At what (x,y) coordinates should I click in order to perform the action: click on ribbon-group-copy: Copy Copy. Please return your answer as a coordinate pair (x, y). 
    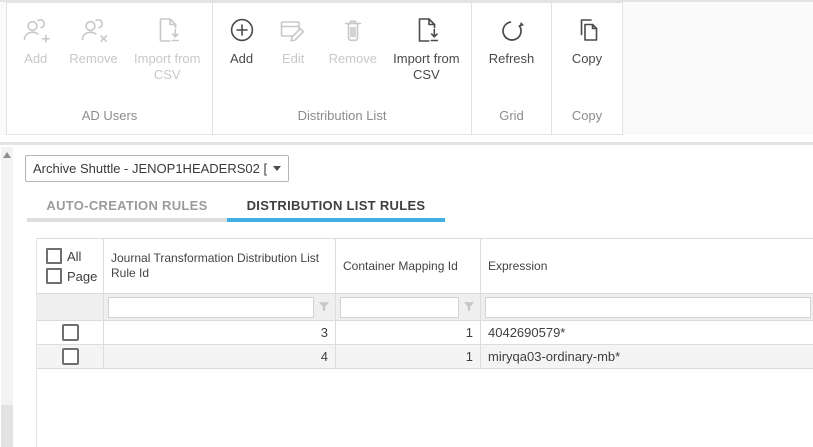
    Looking at the image, I should click on (587, 68).